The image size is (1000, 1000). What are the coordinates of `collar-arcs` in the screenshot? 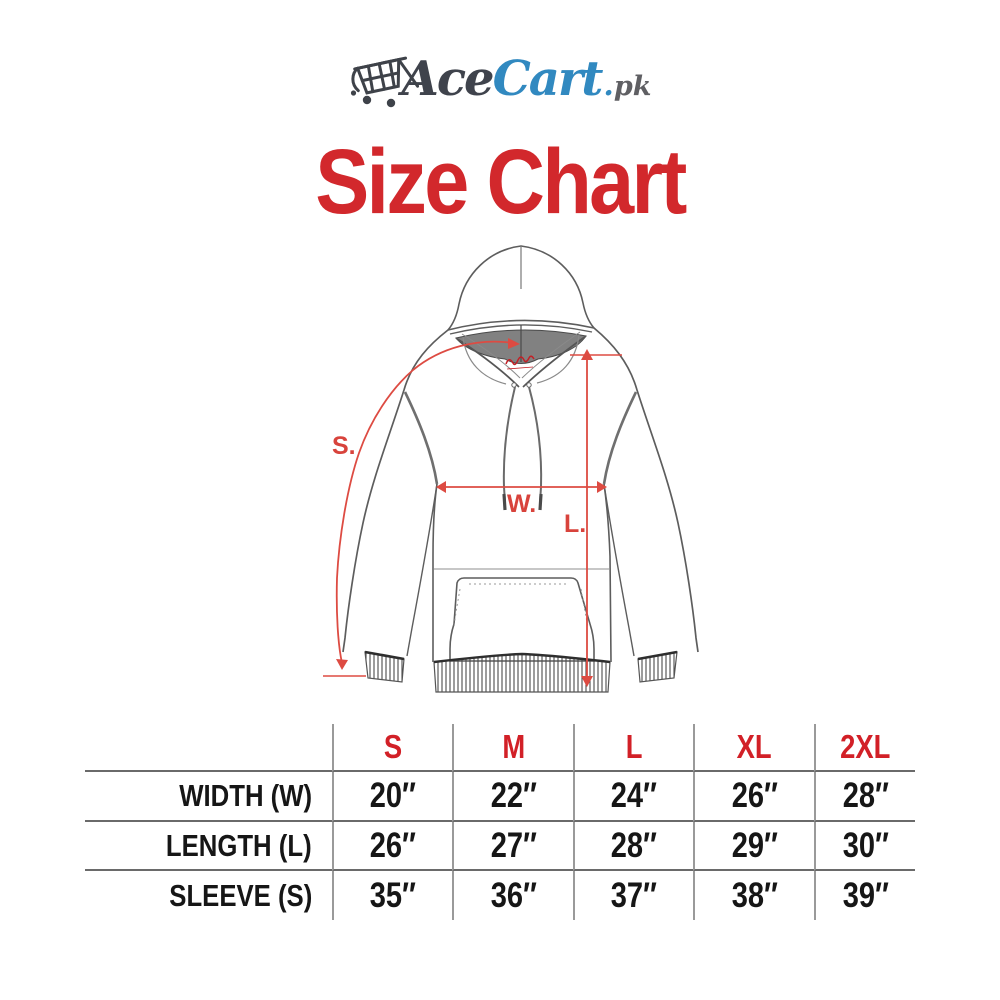 It's located at (521, 359).